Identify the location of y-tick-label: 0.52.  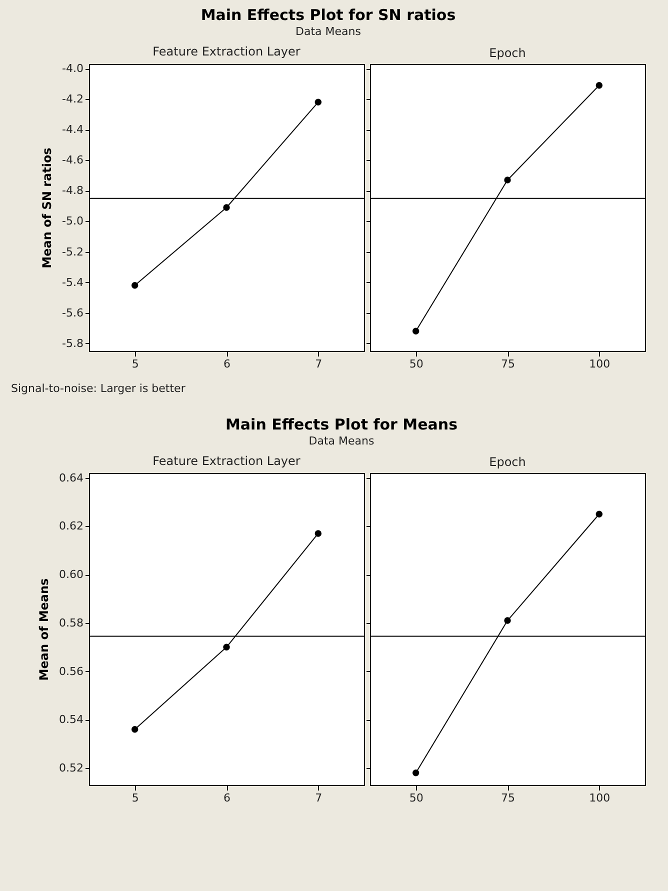
(71, 768).